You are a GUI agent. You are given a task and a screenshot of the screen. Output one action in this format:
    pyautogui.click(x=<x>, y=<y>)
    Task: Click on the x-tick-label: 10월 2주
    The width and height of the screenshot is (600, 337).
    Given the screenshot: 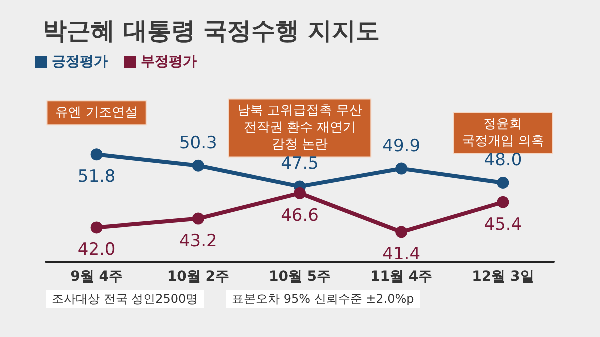 What is the action you would take?
    pyautogui.click(x=198, y=277)
    